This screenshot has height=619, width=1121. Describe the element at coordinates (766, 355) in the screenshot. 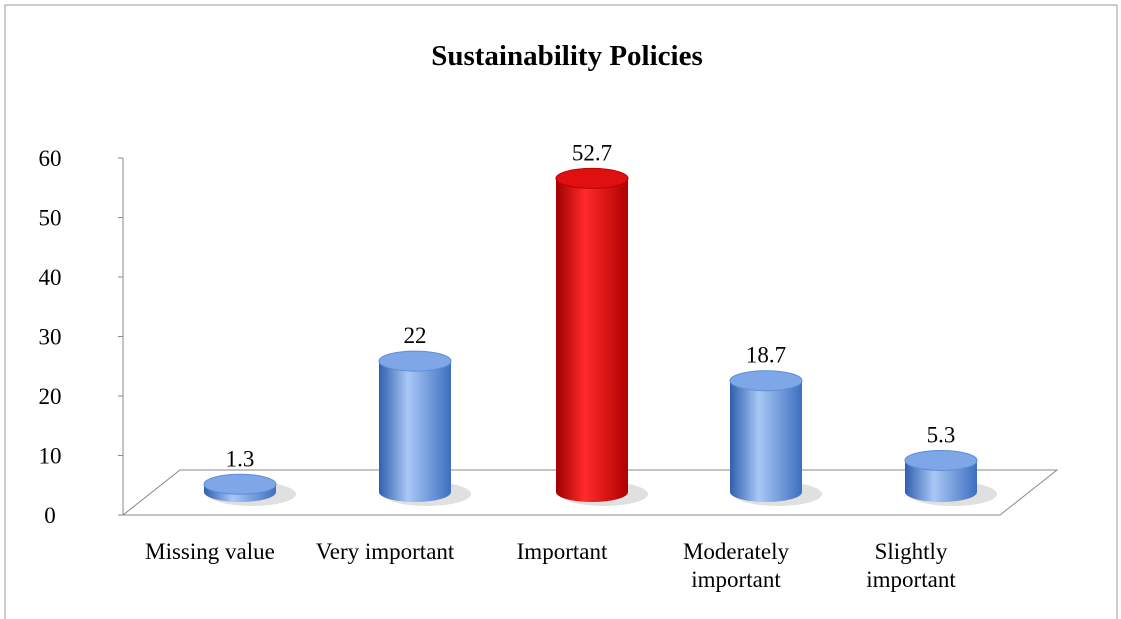

I see `value-label: 18.7` at that location.